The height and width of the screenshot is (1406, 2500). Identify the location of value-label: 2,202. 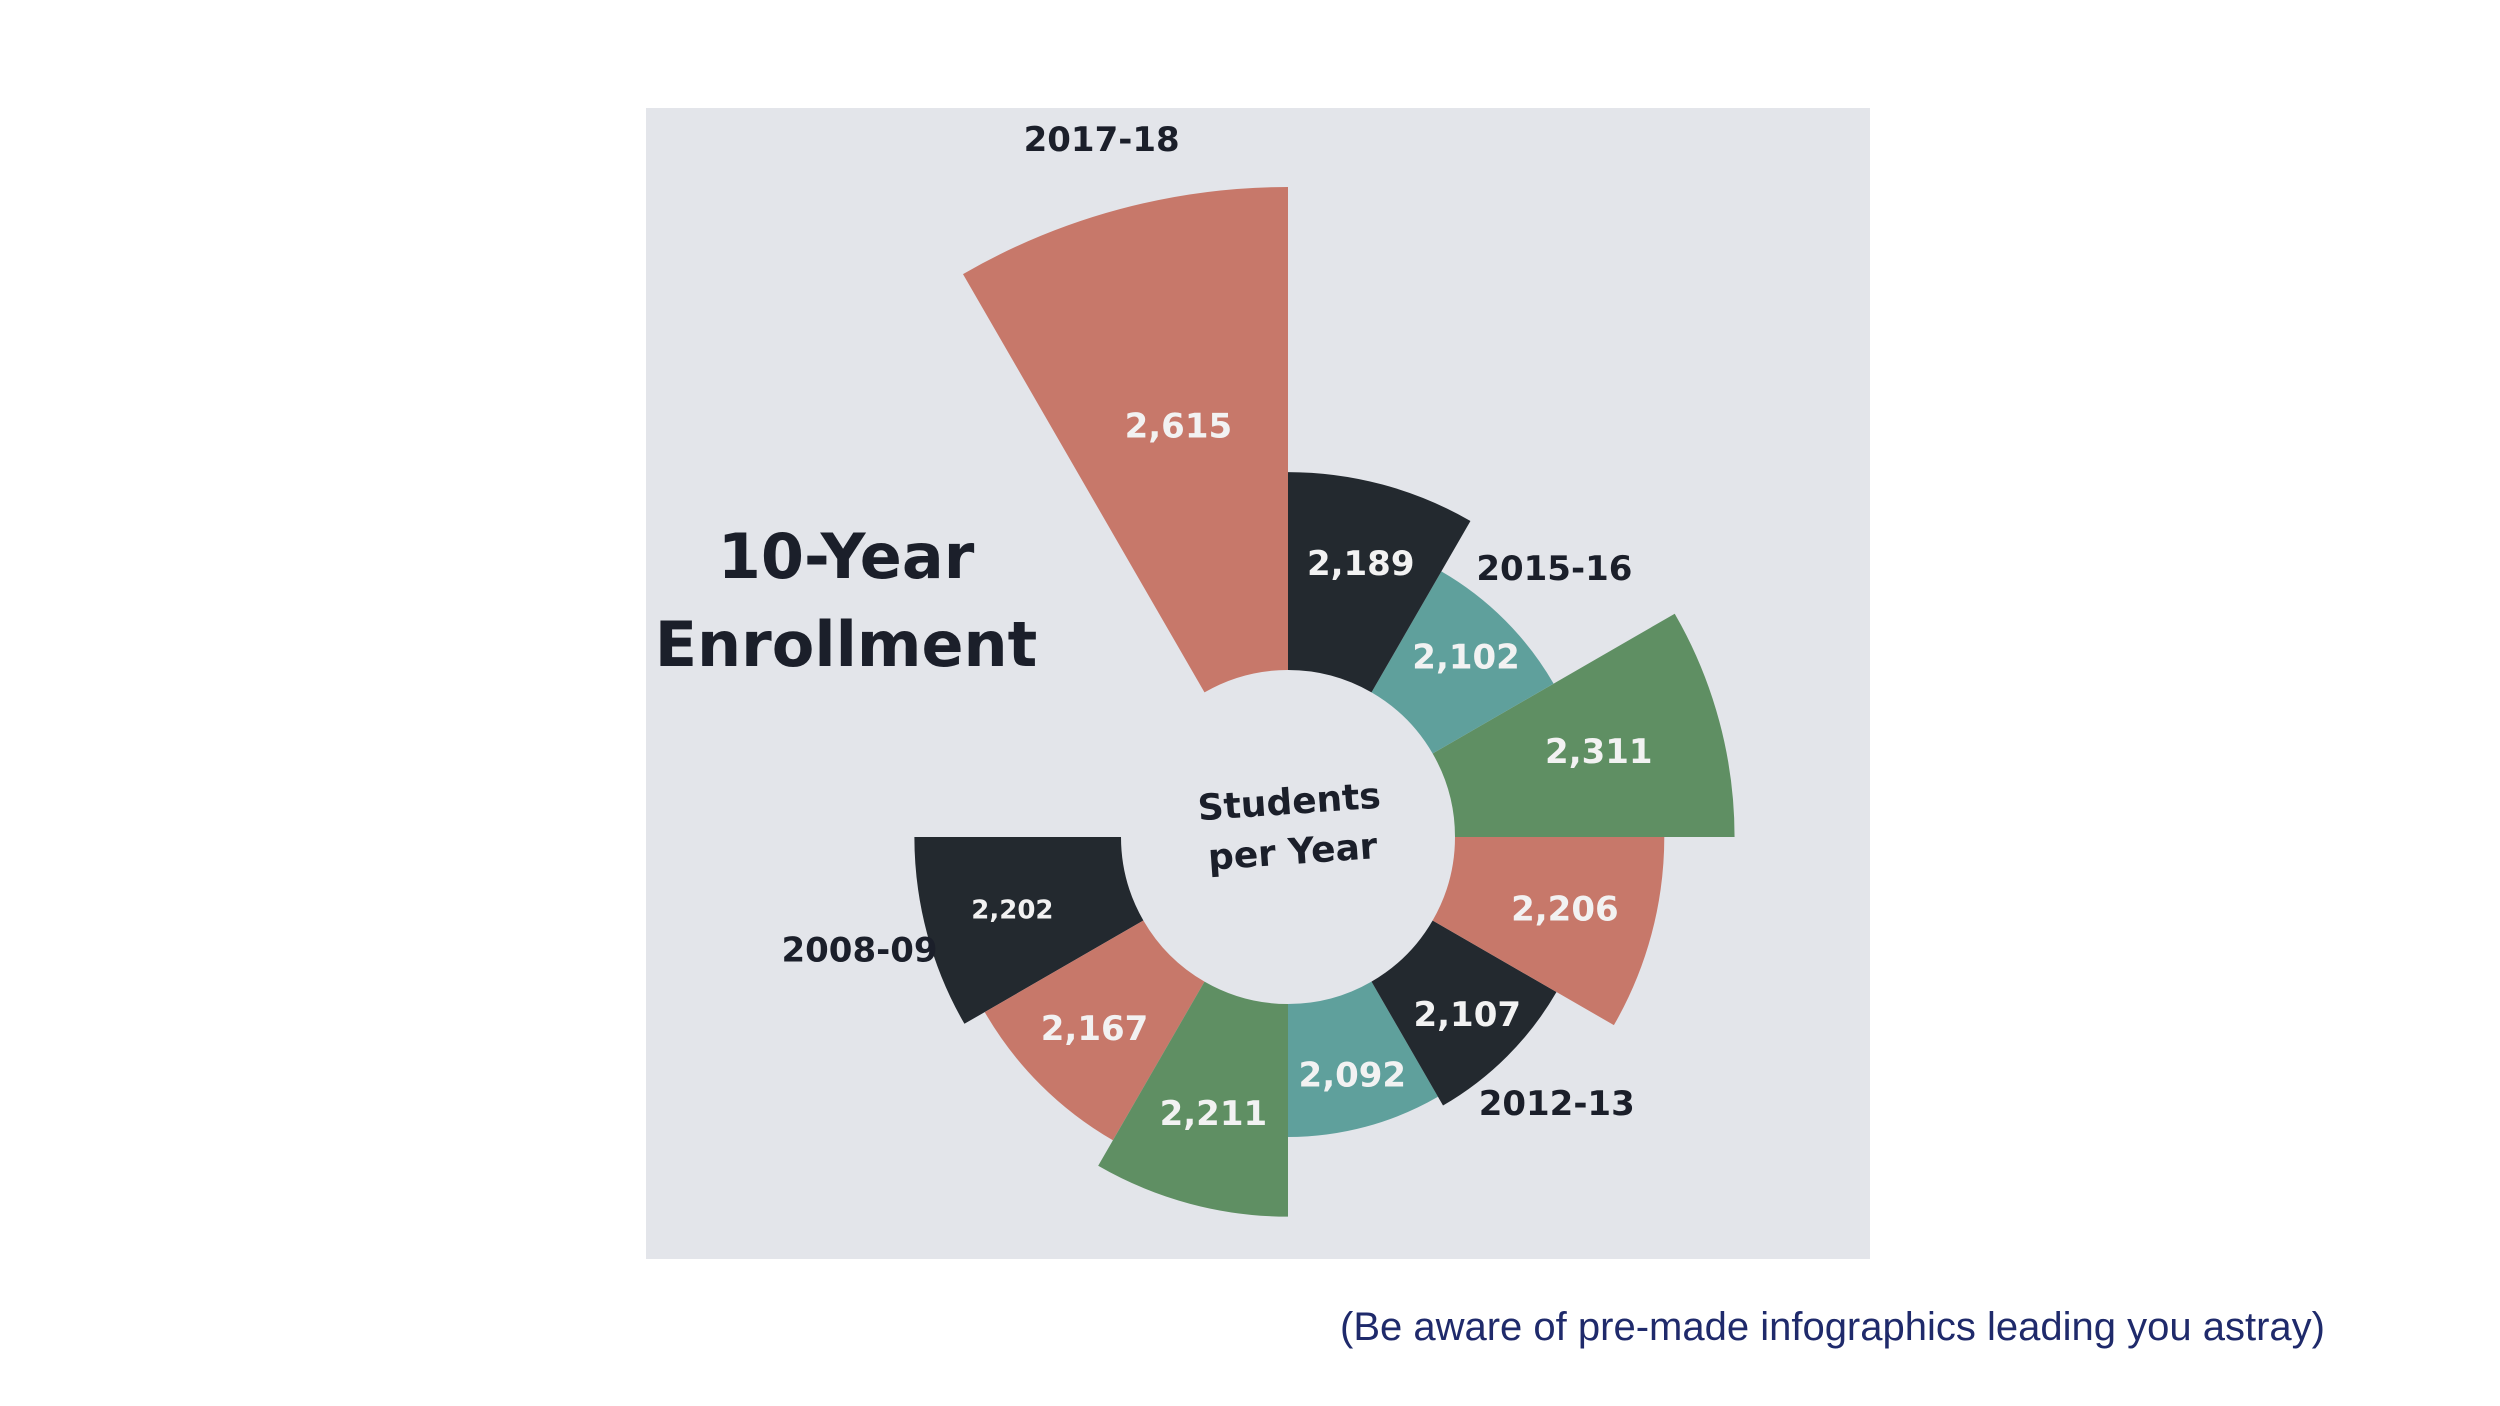
(1012, 910).